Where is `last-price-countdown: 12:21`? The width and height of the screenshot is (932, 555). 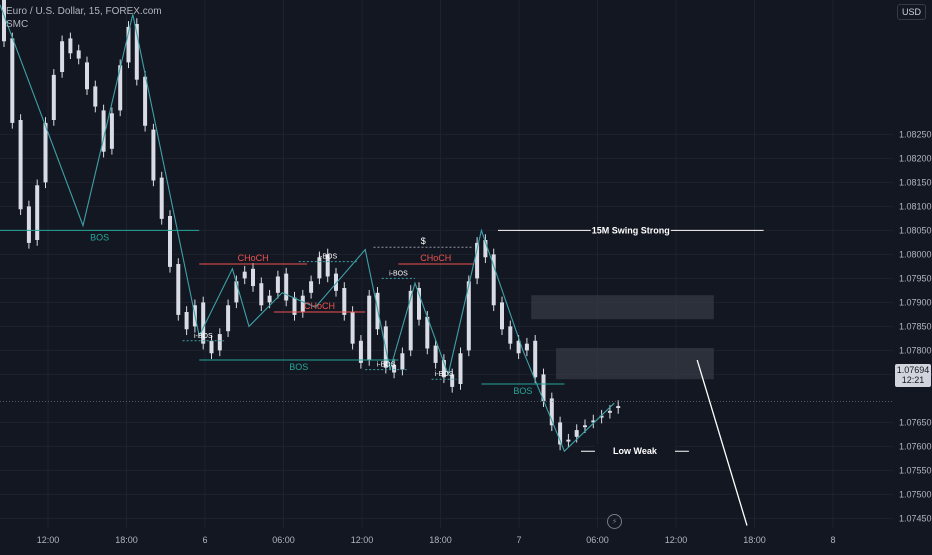
last-price-countdown: 12:21 is located at coordinates (913, 380).